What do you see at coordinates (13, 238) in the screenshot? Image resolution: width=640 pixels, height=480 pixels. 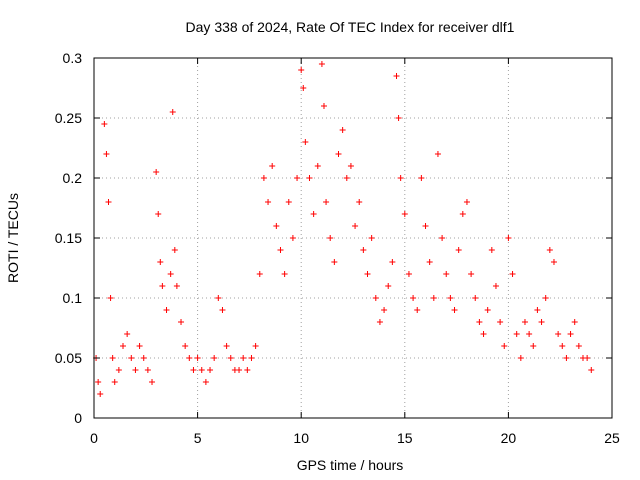 I see `y-axis-label: ROTI / TECUs` at bounding box center [13, 238].